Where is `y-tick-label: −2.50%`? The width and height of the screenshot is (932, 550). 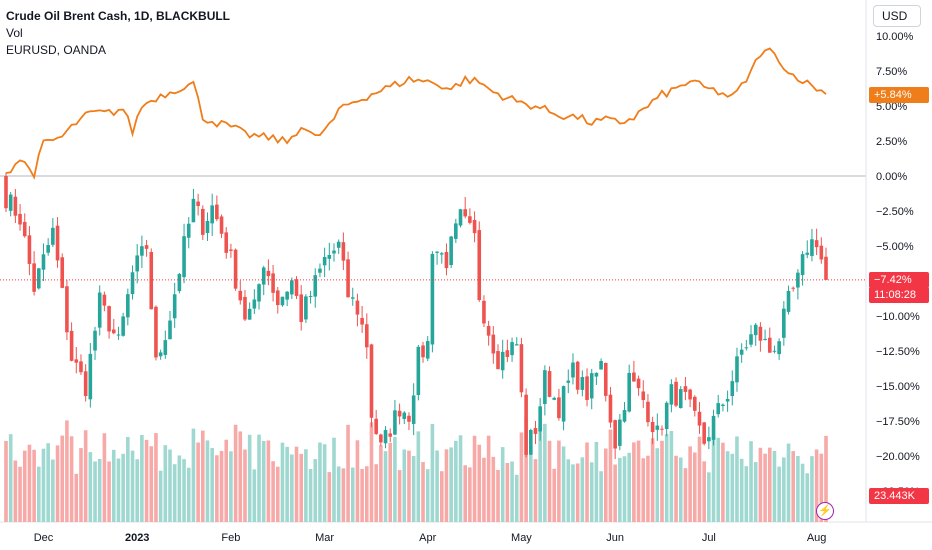
y-tick-label: −2.50% is located at coordinates (895, 212).